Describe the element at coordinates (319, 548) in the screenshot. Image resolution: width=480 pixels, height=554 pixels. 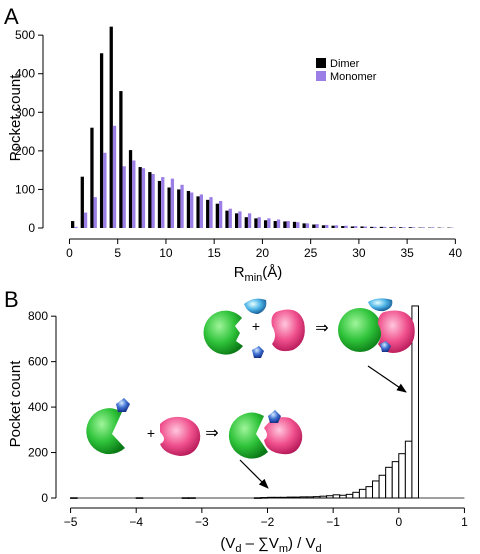
I see `panel-b-xlabel-sub3: d` at that location.